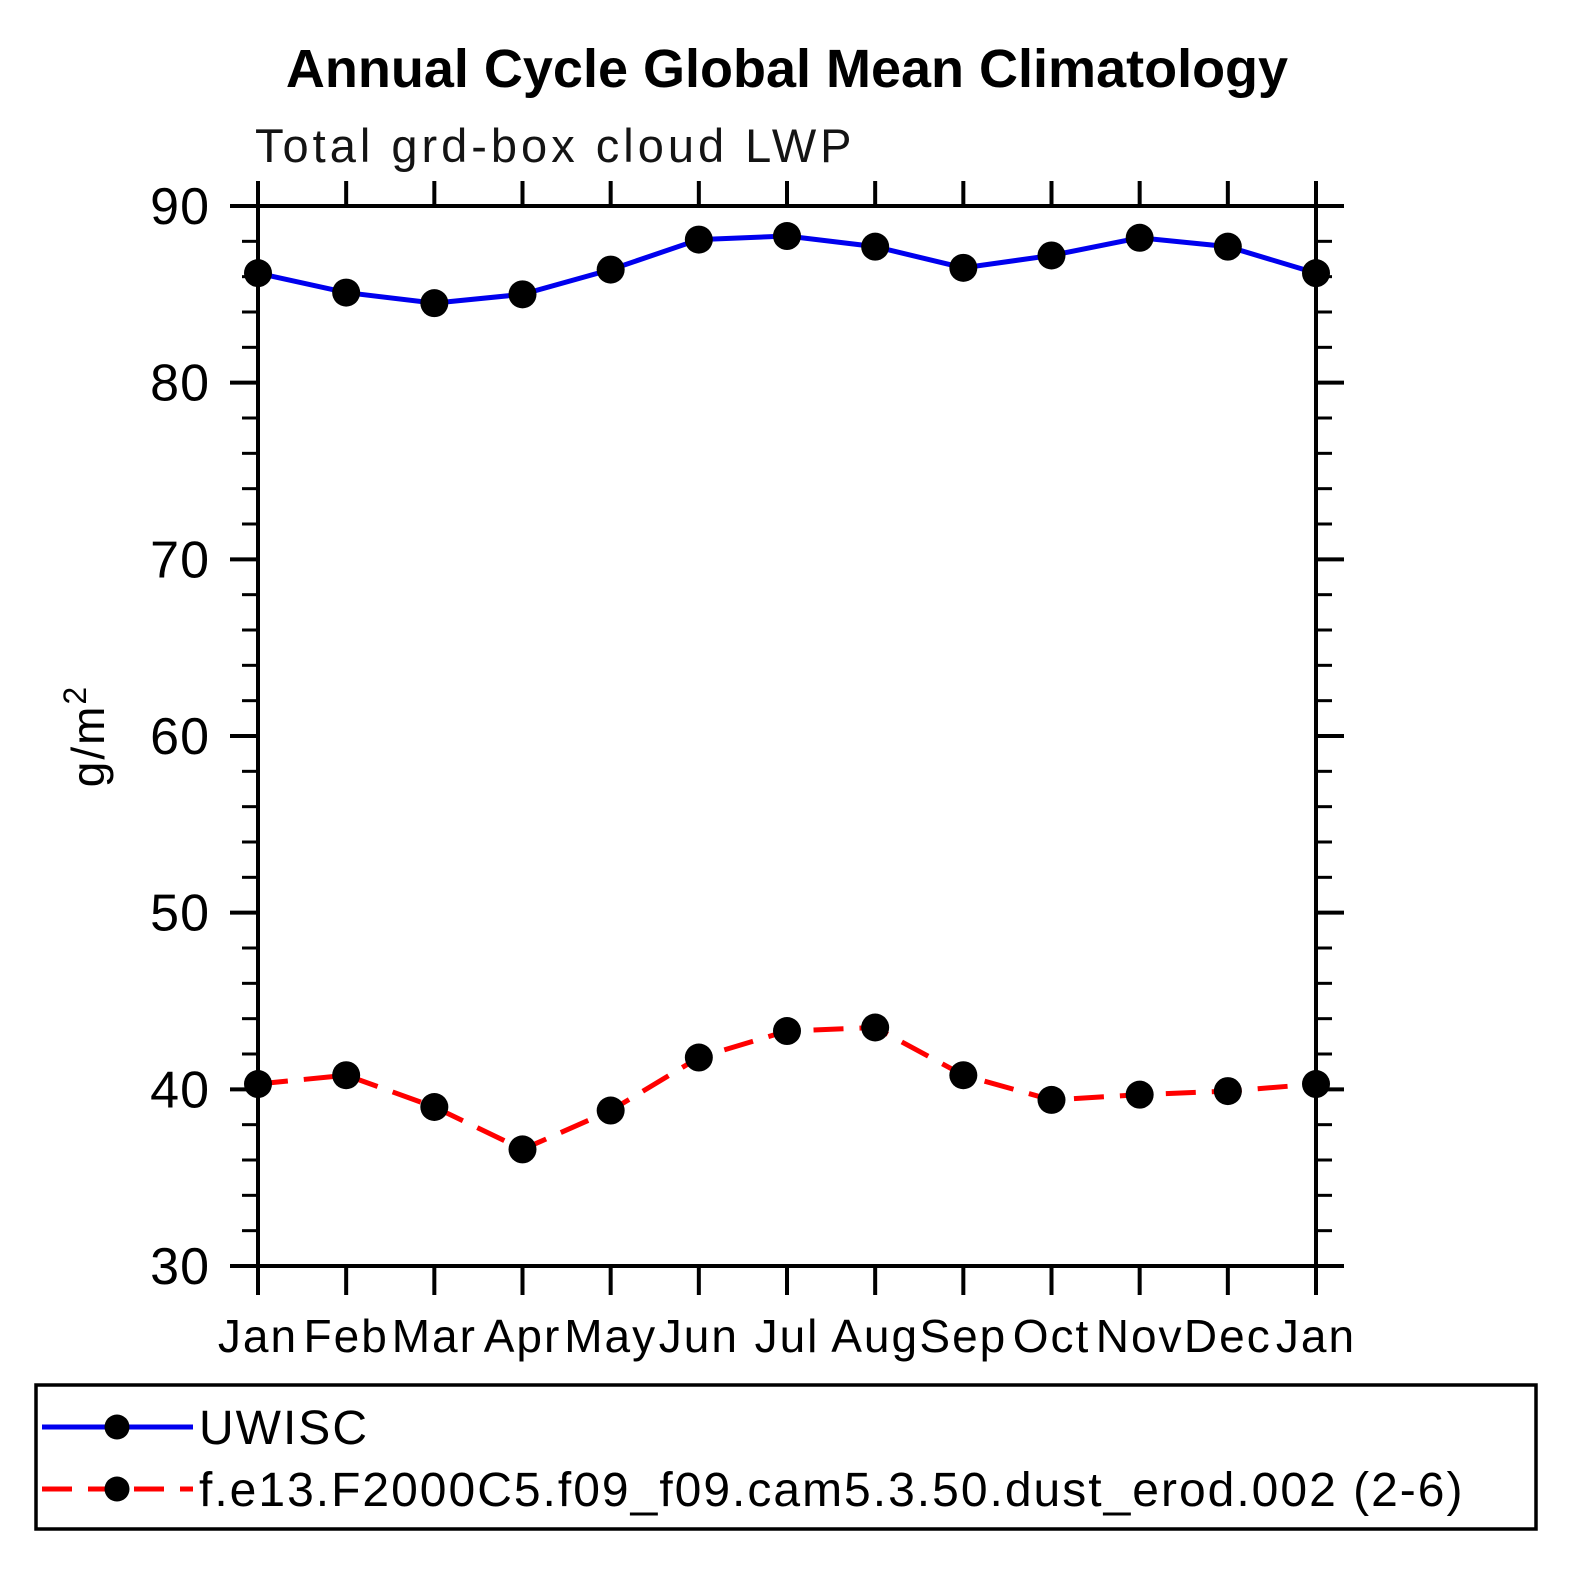 This screenshot has width=1574, height=1574. What do you see at coordinates (180, 384) in the screenshot?
I see `y-tick-label: 80` at bounding box center [180, 384].